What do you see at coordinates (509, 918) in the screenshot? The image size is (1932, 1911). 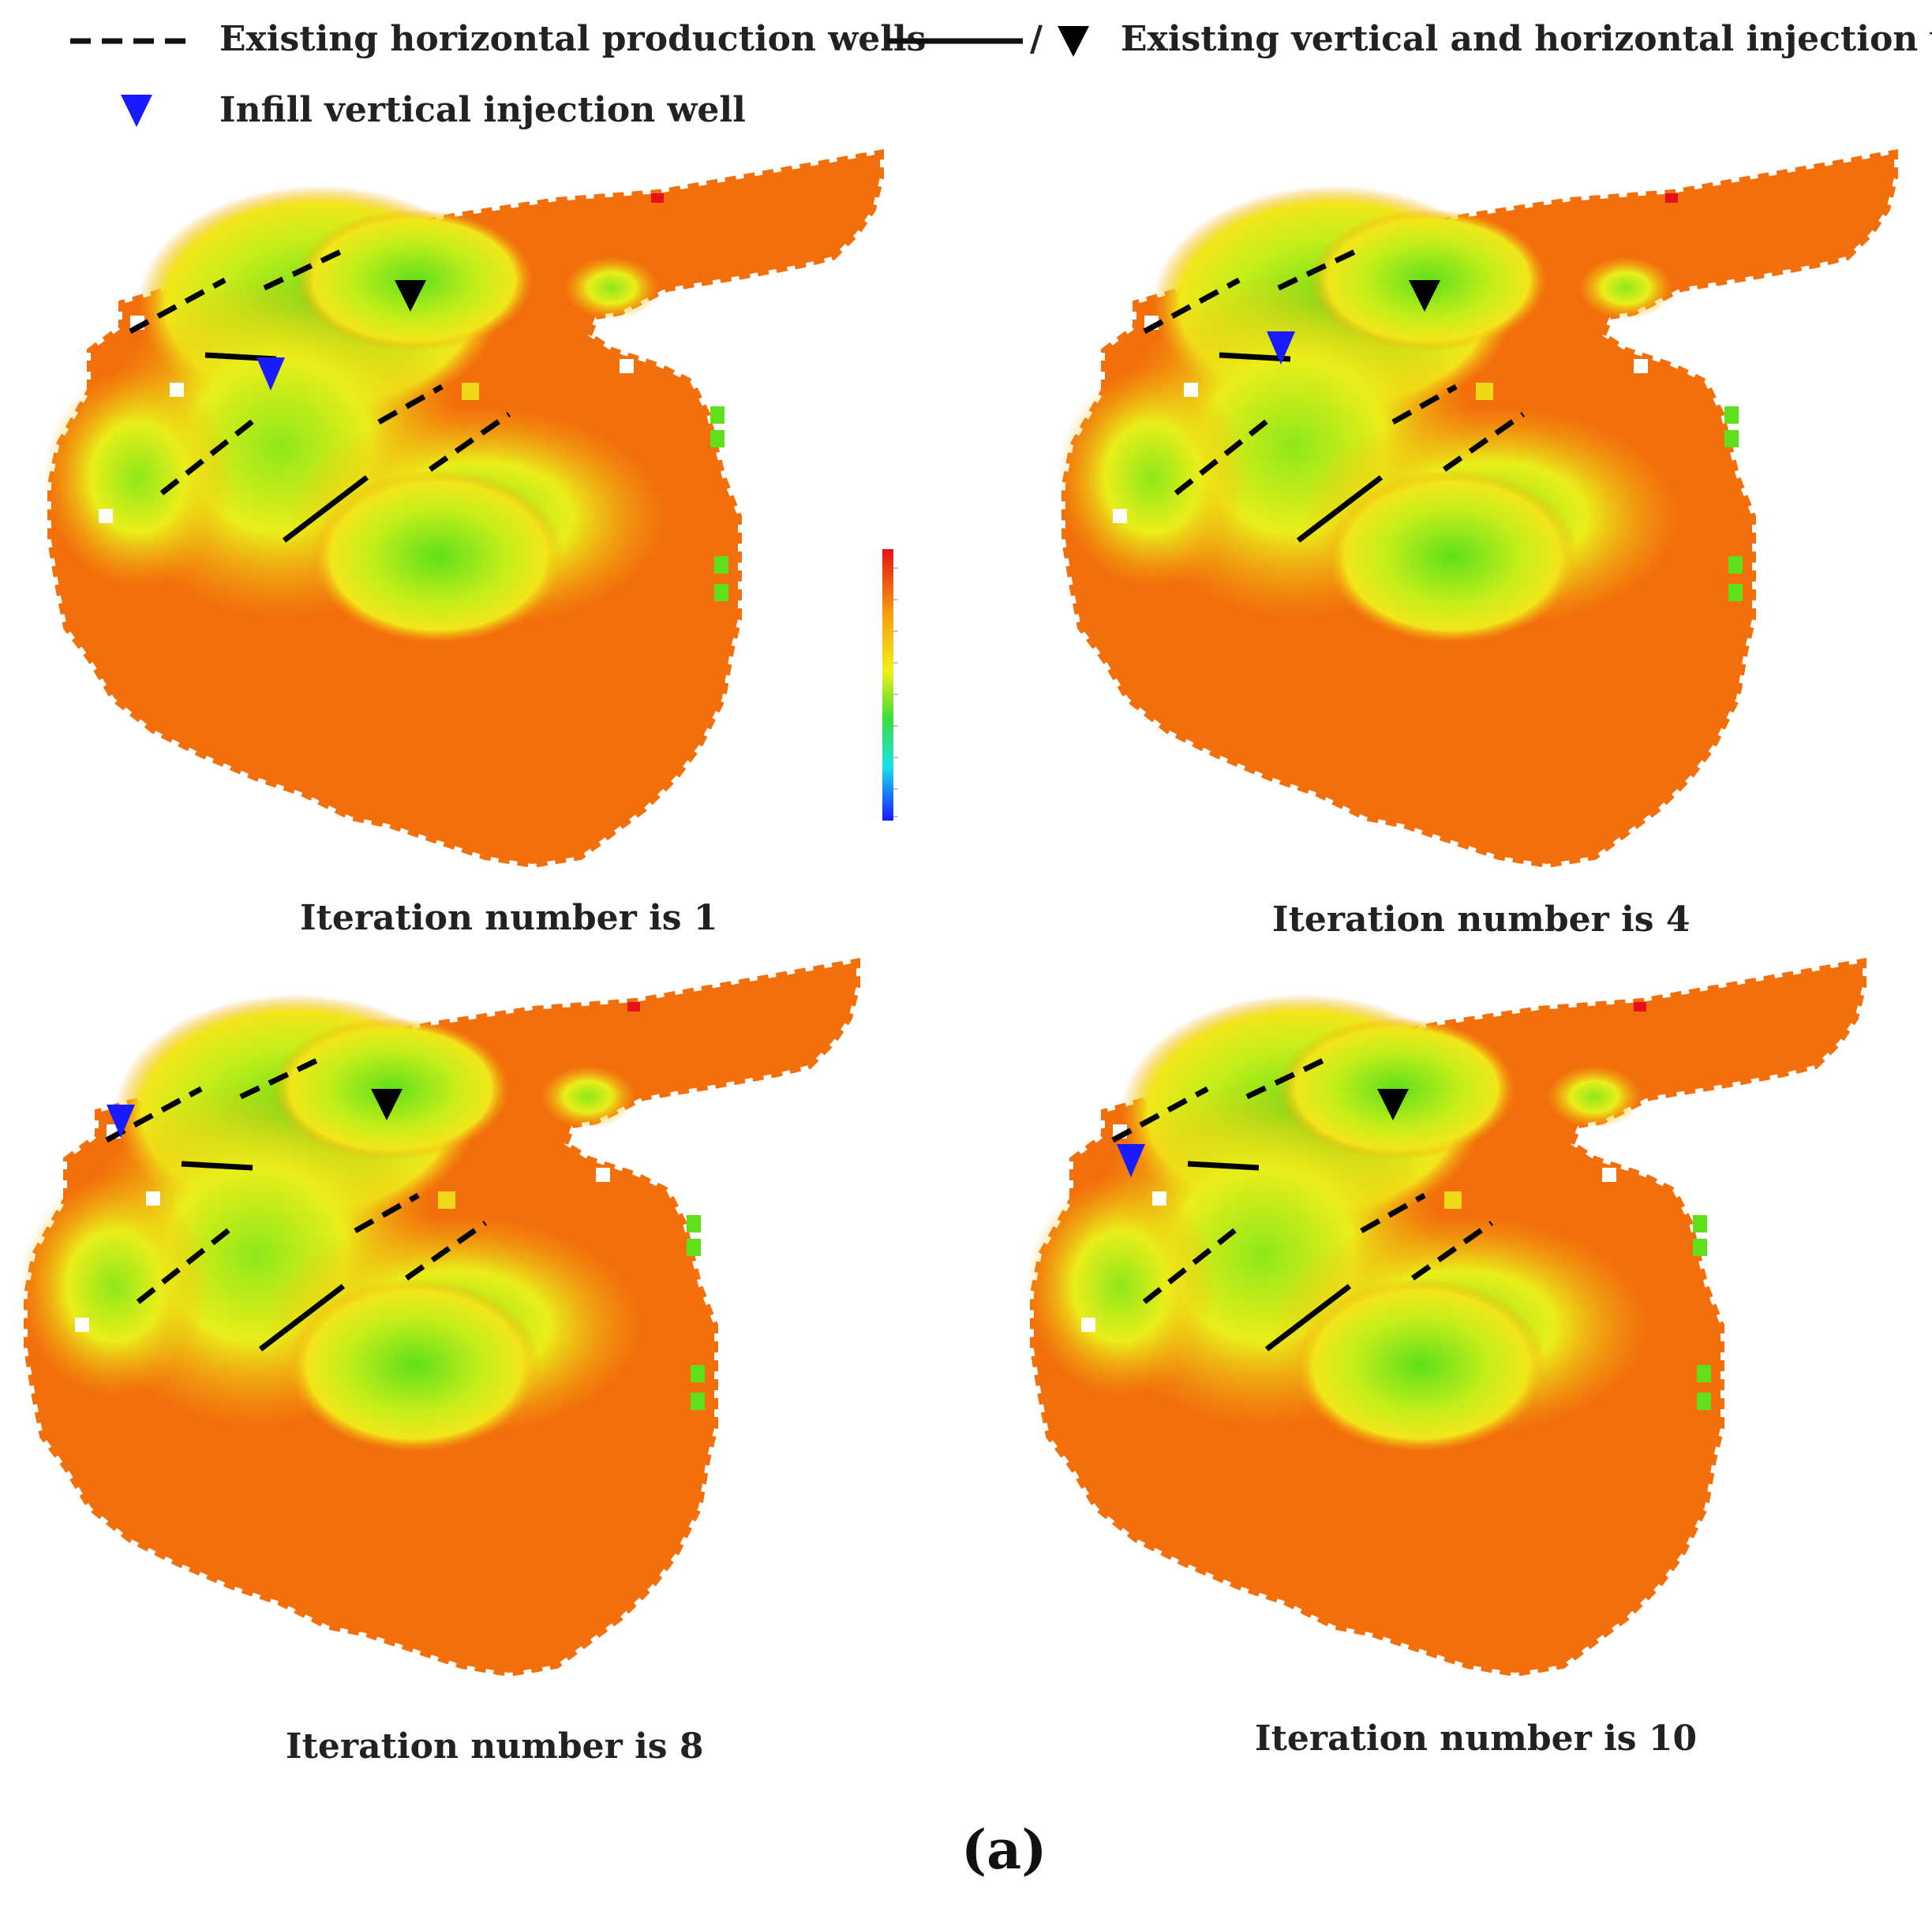 I see `panel-caption-1: Iteration number is 1` at bounding box center [509, 918].